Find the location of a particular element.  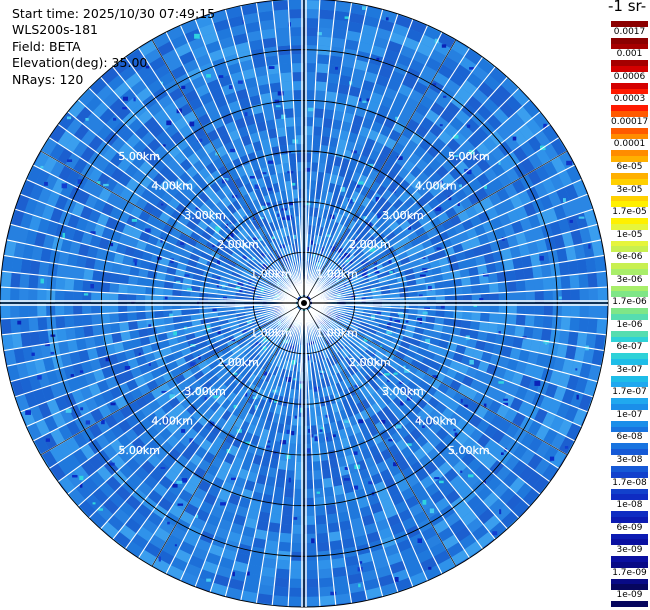

range-ring-label: 2.00km is located at coordinates (370, 362).